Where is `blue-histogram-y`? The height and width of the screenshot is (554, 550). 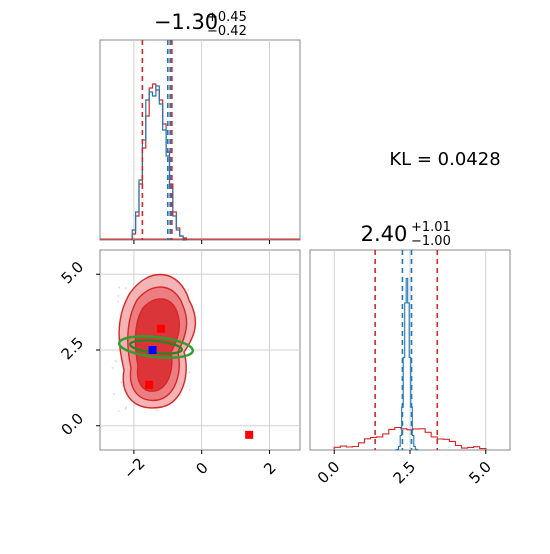
blue-histogram-y is located at coordinates (407, 364).